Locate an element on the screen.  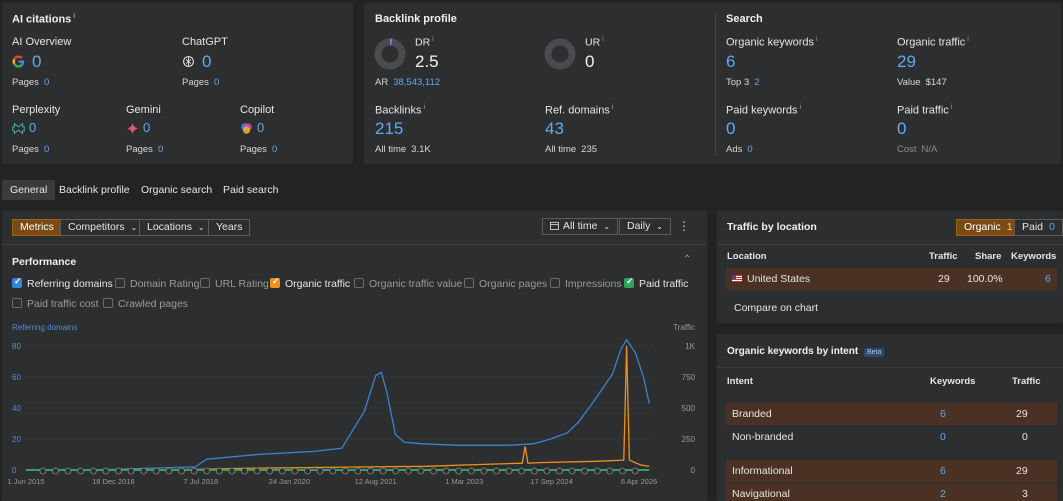
tab-organic-search: Organic search is located at coordinates (177, 190).